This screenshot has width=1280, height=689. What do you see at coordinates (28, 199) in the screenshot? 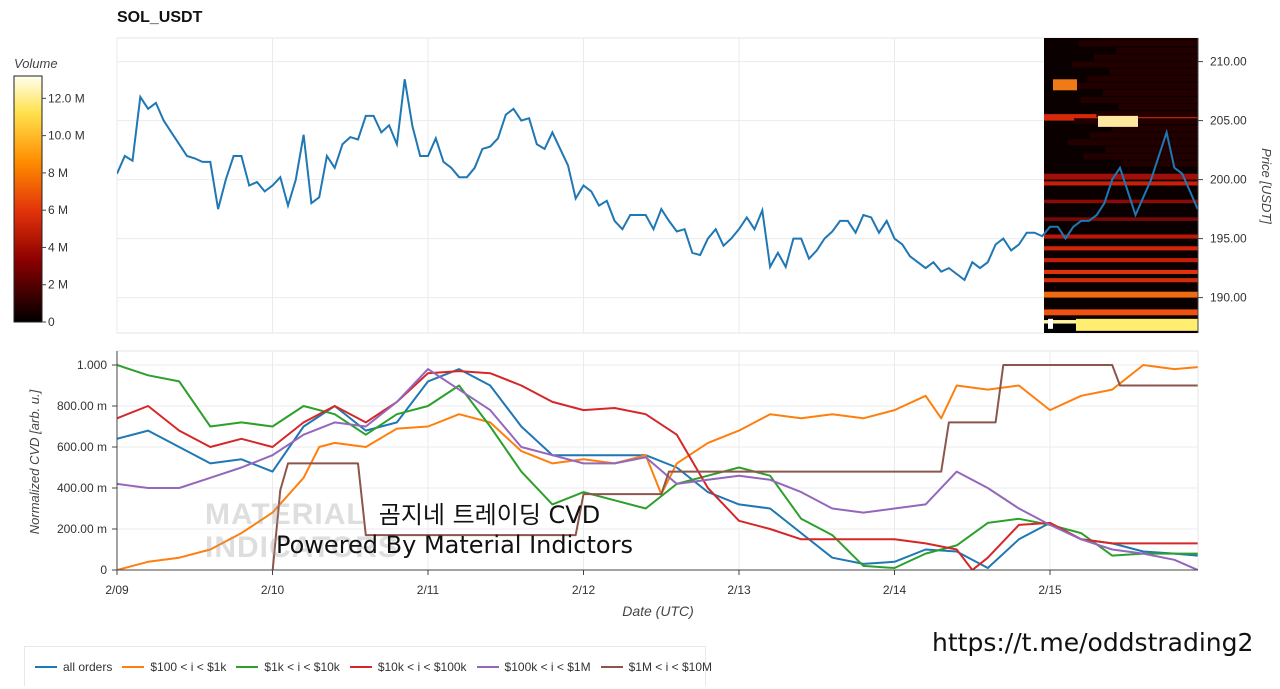
I see `colorbar` at bounding box center [28, 199].